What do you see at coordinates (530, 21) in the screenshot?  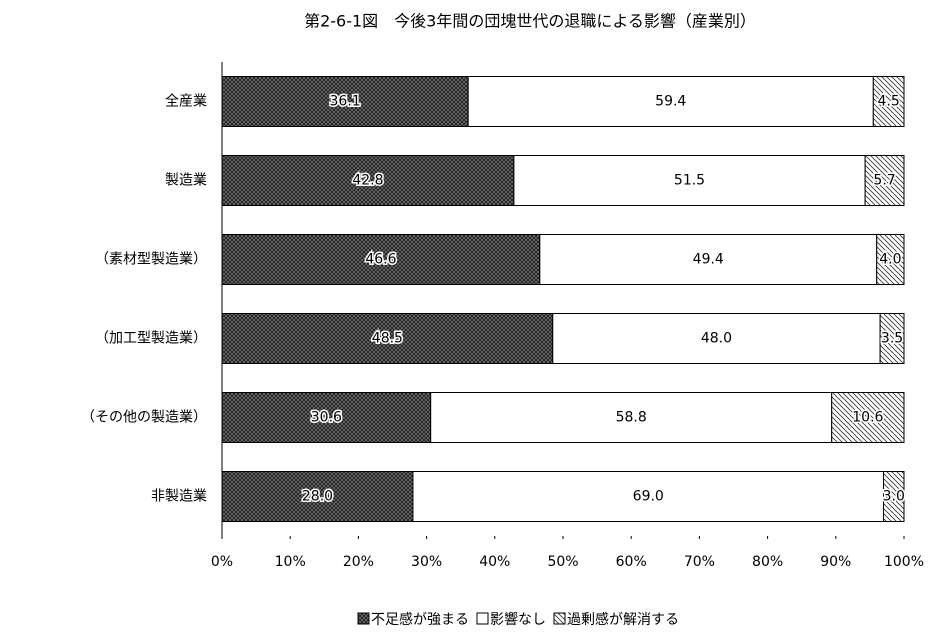 I see `chart-title: 第2-6-1図 今後3年間の団塊世代の退職による影響（産業別）` at bounding box center [530, 21].